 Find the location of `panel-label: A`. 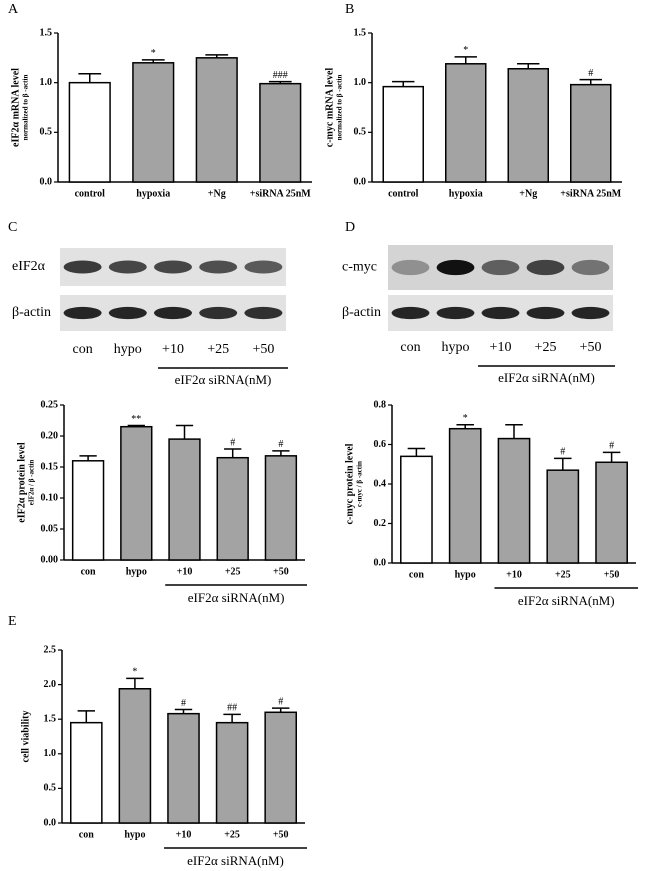

panel-label: A is located at coordinates (13, 9).